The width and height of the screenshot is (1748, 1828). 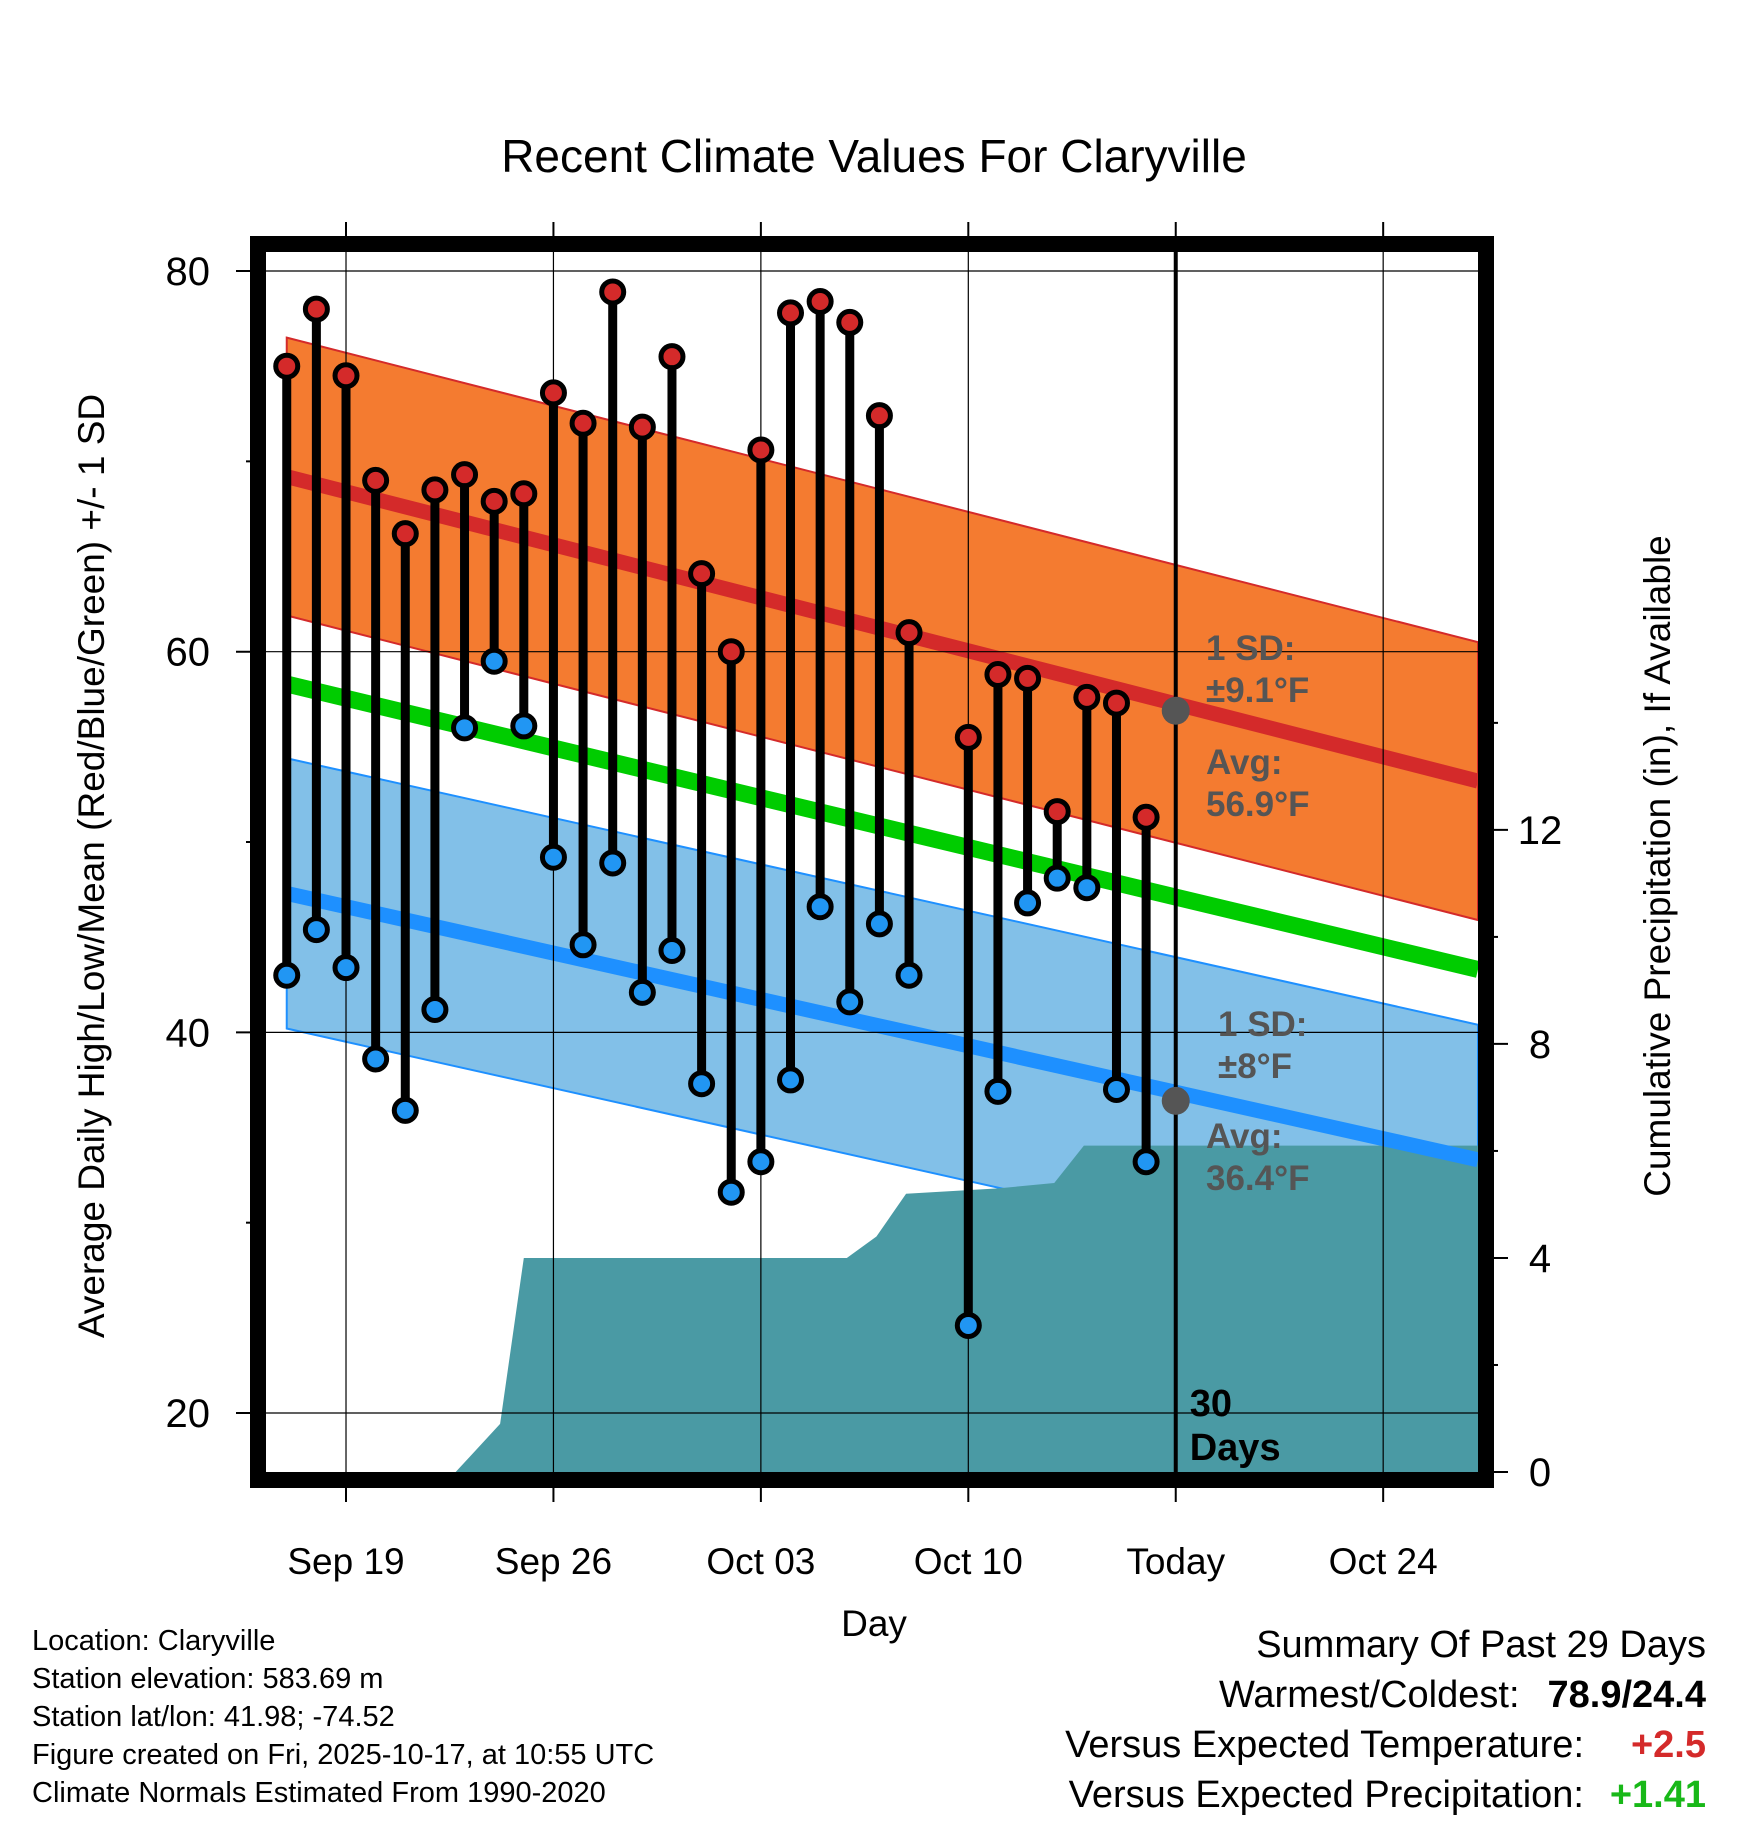 What do you see at coordinates (1540, 1045) in the screenshot?
I see `y2-tick-label: 8` at bounding box center [1540, 1045].